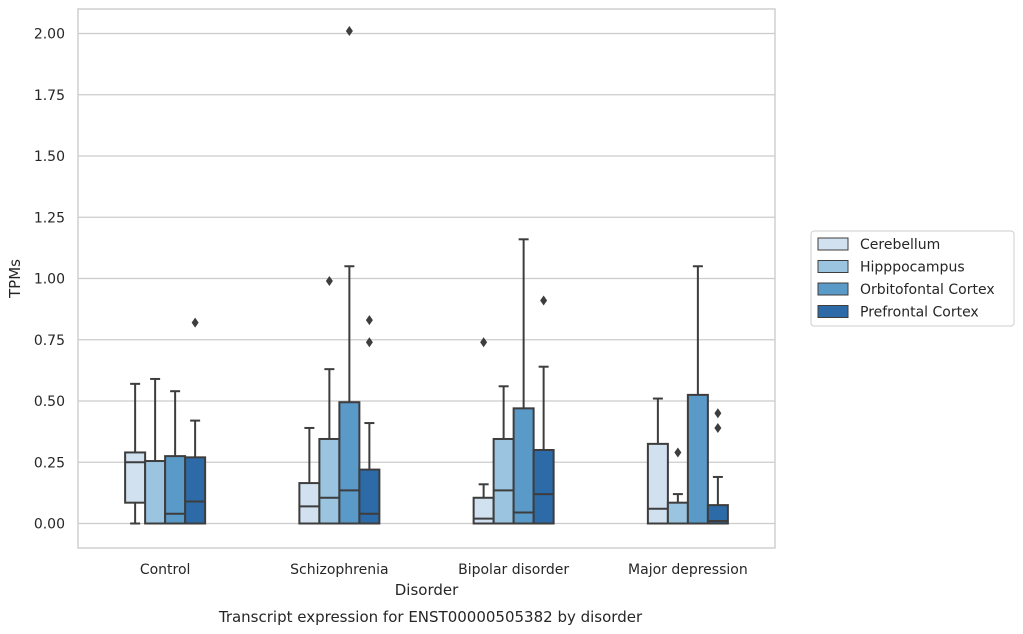  Describe the element at coordinates (339, 570) in the screenshot. I see `x-tick-label: Schizophrenia` at that location.